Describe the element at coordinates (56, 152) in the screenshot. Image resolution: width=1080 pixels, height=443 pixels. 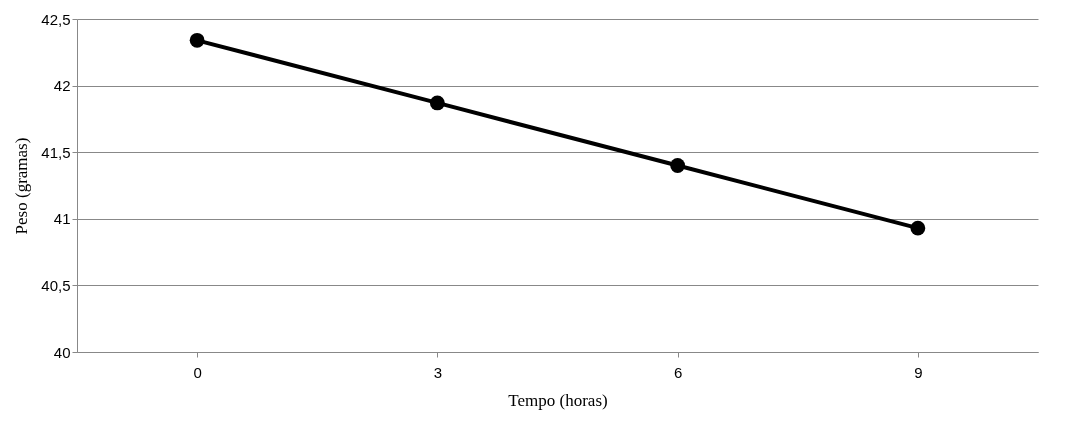
I see `y-tick-label: 41,5` at that location.